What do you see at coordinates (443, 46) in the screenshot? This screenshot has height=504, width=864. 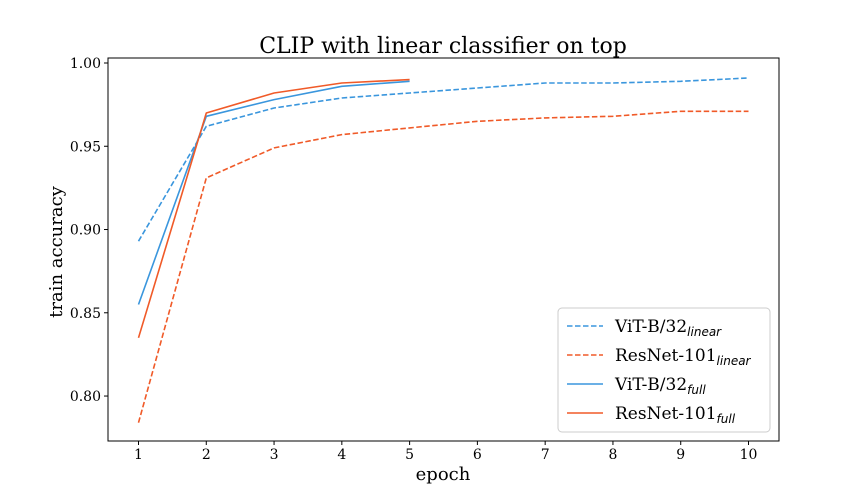 I see `chart-title: CLIP with linear classifier on top` at bounding box center [443, 46].